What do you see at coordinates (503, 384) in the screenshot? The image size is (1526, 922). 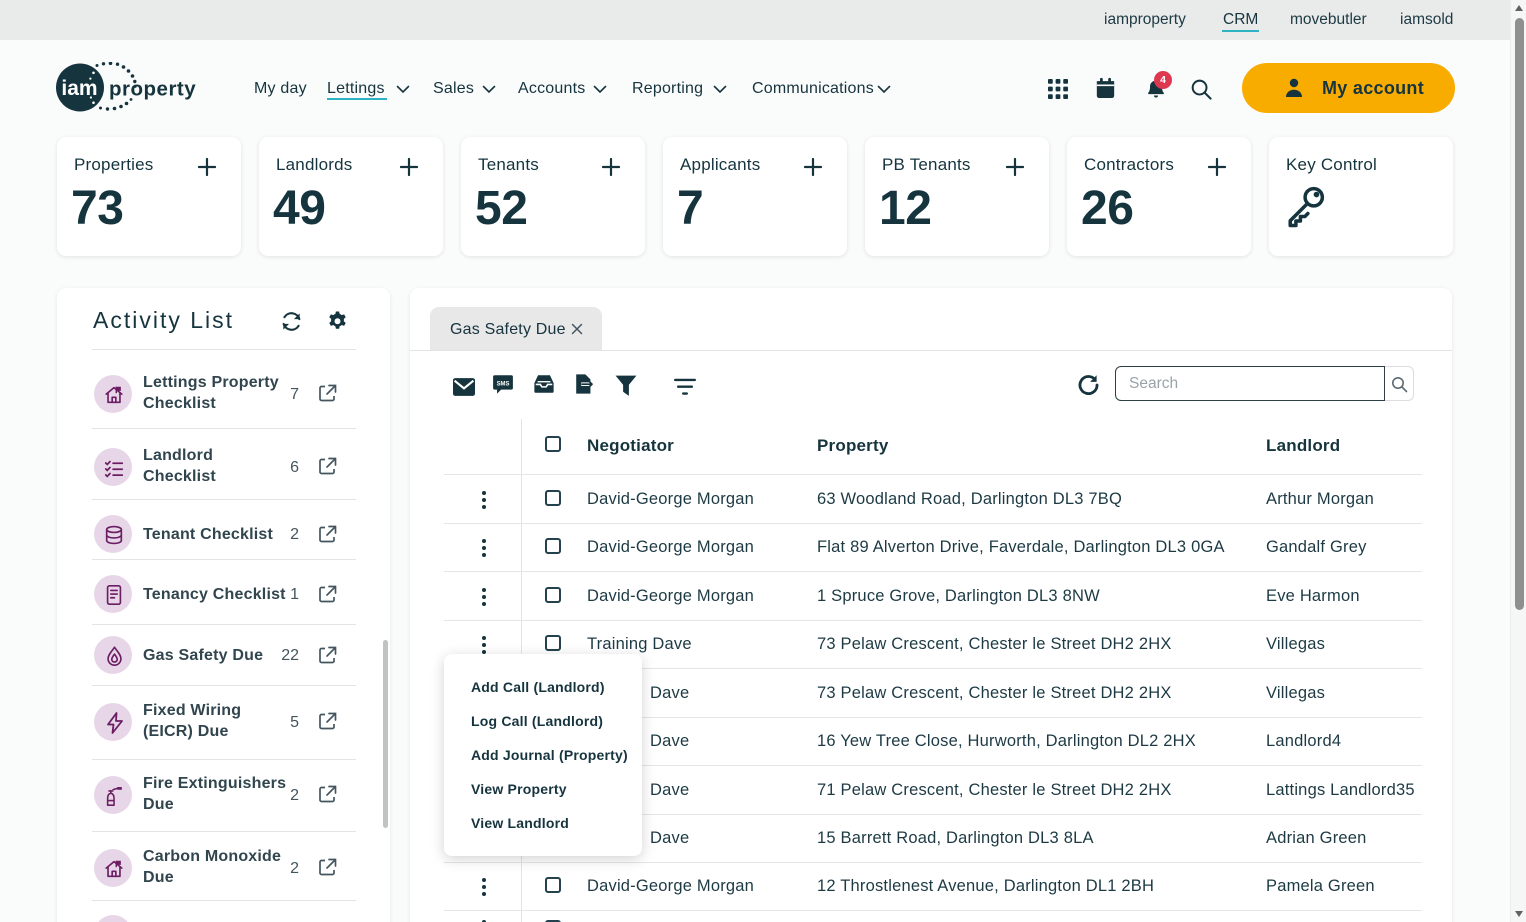 I see `svg-text: SMS` at bounding box center [503, 384].